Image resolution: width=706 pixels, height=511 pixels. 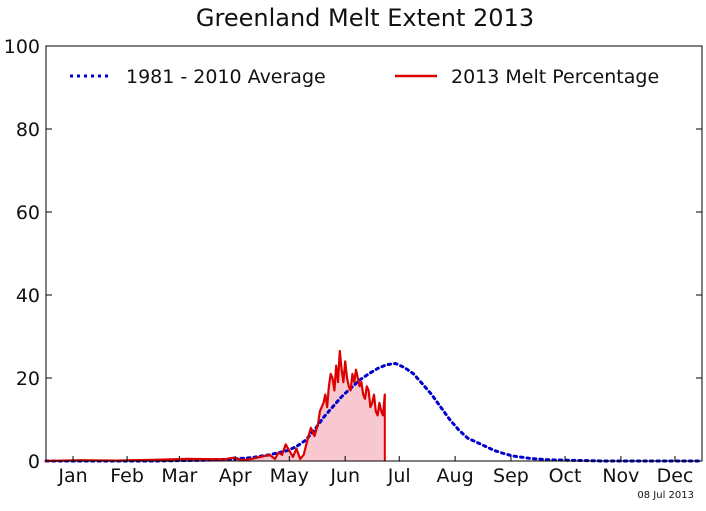 I want to click on series-line-2013, so click(x=215, y=406).